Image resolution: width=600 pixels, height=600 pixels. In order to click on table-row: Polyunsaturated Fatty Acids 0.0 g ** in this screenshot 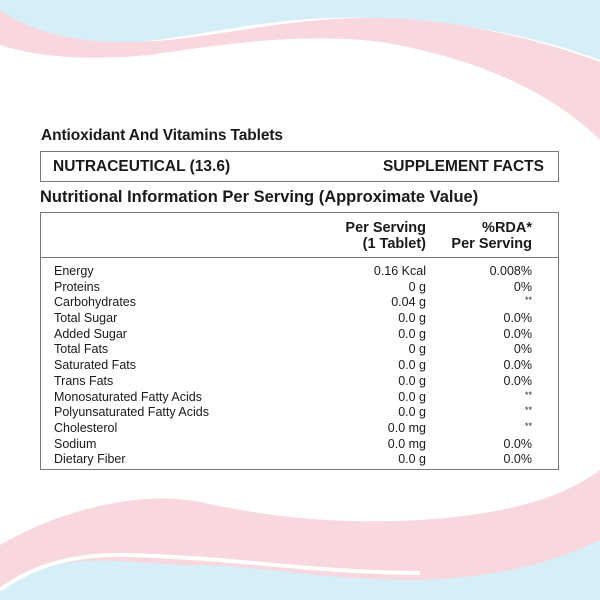, I will do `click(299, 413)`.